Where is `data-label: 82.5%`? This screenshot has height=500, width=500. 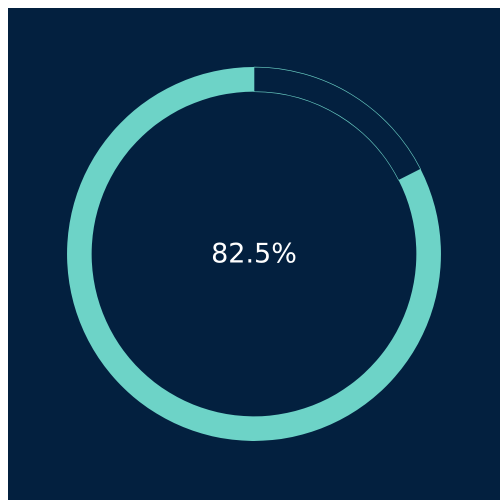 data-label: 82.5% is located at coordinates (254, 254).